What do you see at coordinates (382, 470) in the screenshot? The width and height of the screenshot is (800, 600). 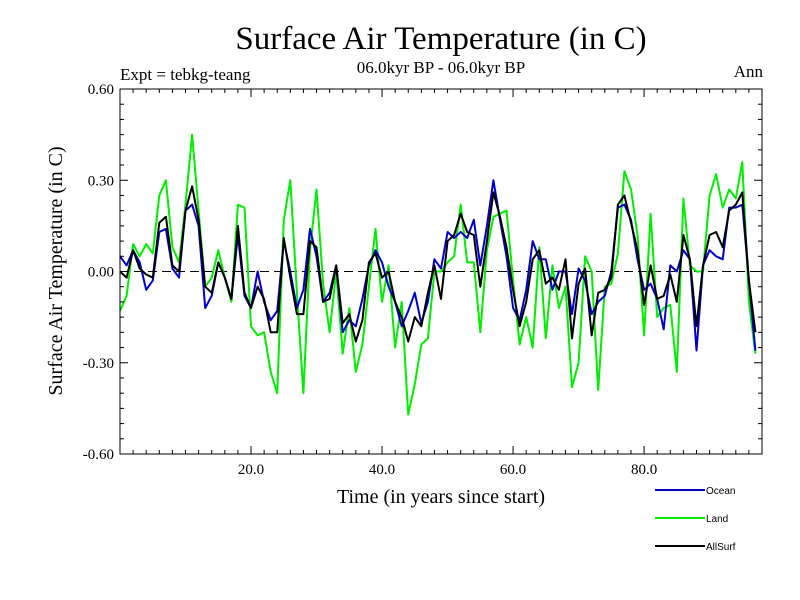 I see `x-tick-label: 40.0` at bounding box center [382, 470].